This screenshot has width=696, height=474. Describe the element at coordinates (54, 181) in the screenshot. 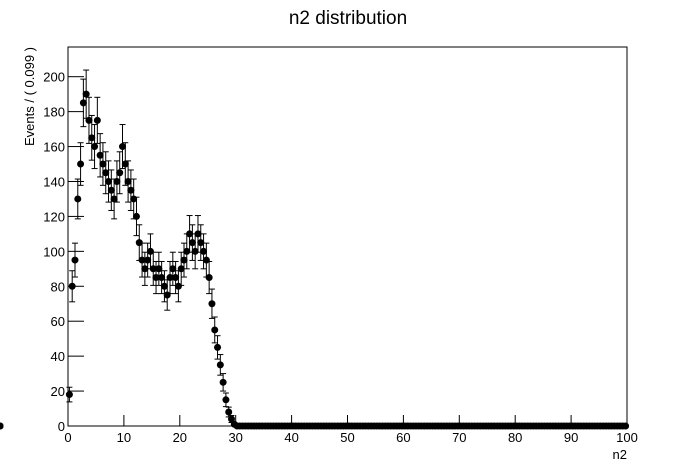

I see `y-tick-label: 140` at that location.